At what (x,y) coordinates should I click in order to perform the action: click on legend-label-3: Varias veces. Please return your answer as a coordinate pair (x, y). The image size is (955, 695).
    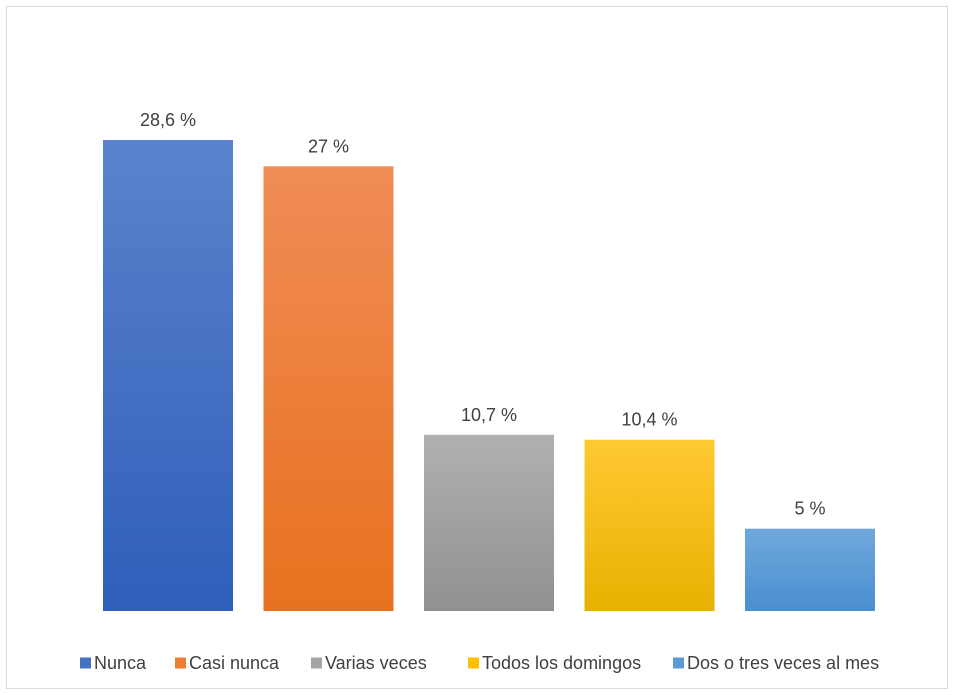
    Looking at the image, I should click on (376, 663).